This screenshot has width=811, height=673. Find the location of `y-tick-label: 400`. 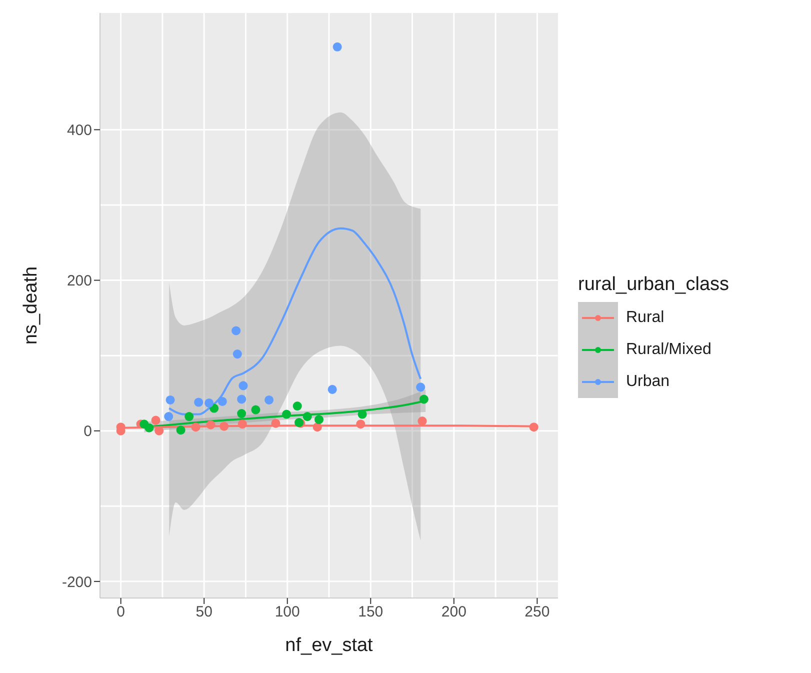

y-tick-label: 400 is located at coordinates (79, 131).